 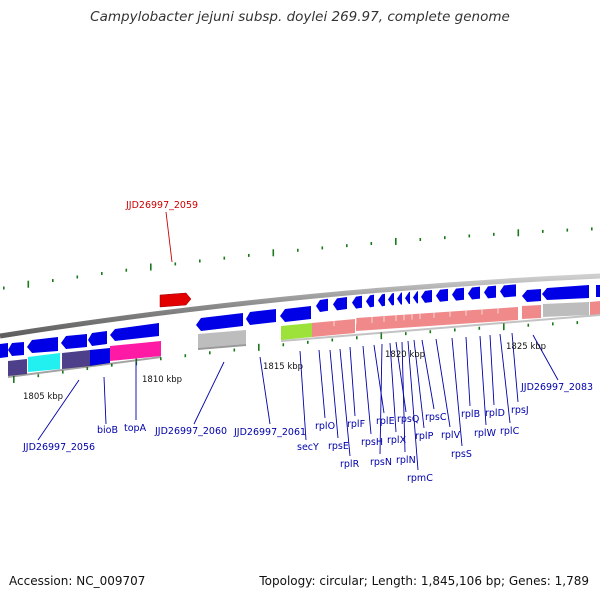 I want to click on gene-label-rpmc: rpmC, so click(x=420, y=478).